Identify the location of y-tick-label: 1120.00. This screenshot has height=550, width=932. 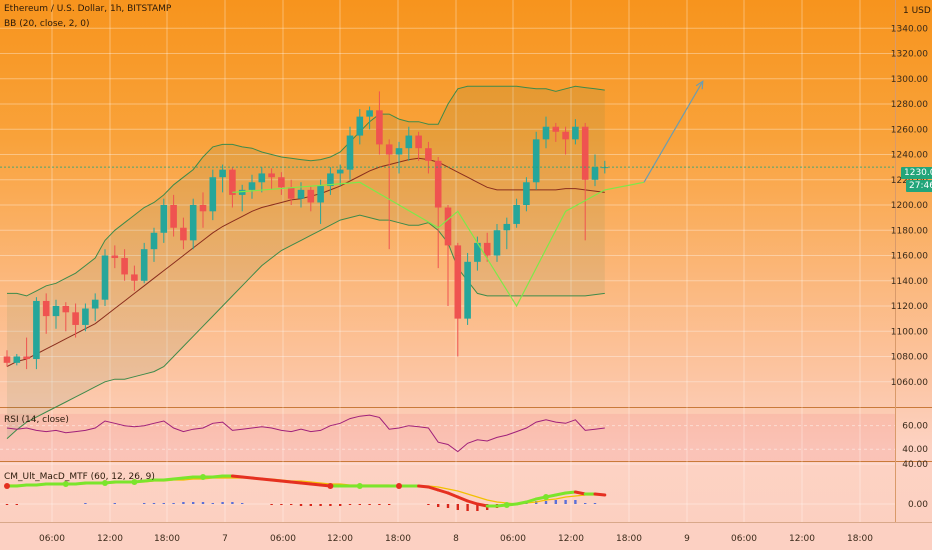
(909, 307).